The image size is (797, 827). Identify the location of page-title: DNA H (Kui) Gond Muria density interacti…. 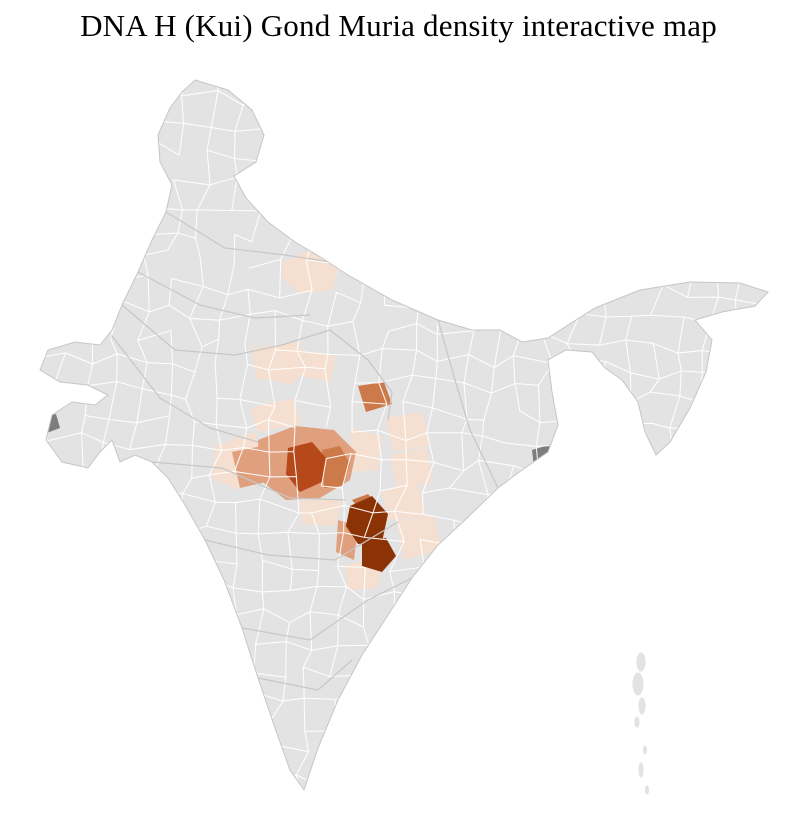
(398, 25).